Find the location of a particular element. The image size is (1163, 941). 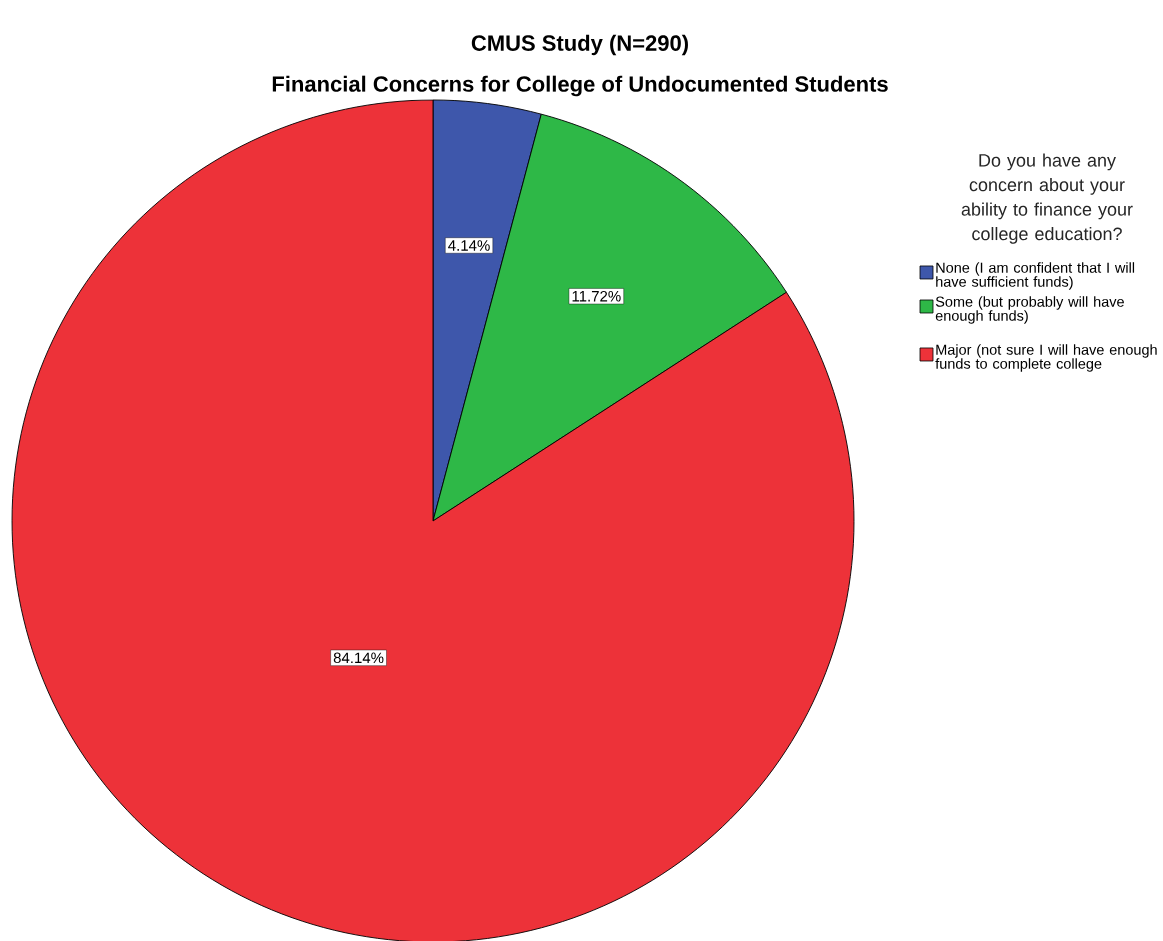

data-label: 4.14% is located at coordinates (469, 245).